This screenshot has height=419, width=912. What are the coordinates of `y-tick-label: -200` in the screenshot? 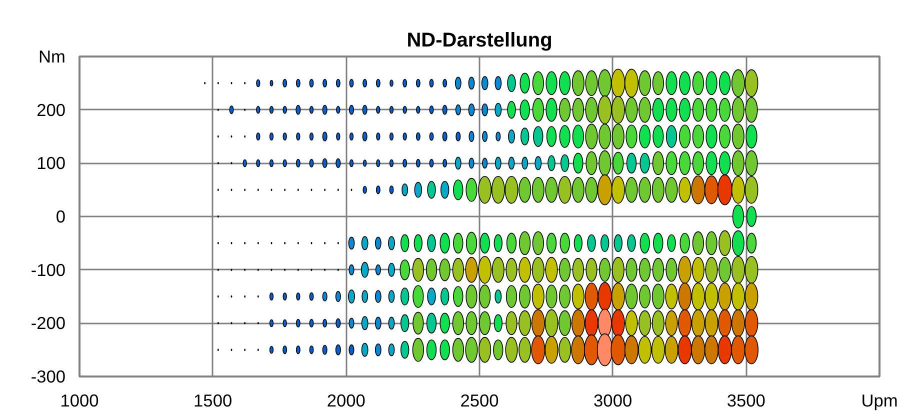 It's located at (48, 323).